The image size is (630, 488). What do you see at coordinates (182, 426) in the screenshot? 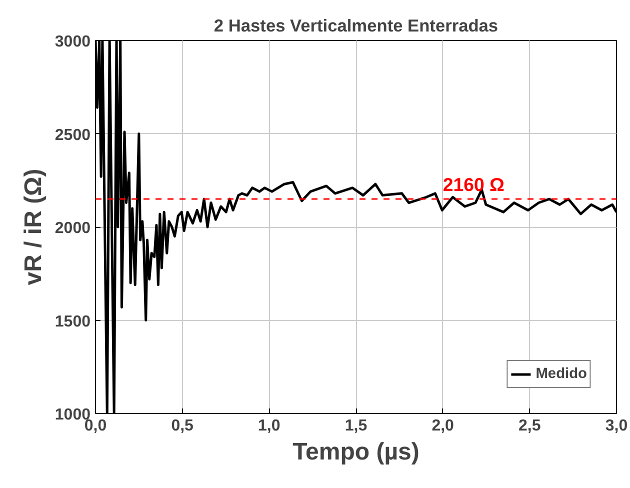
I see `x-tick-label: 0,5` at bounding box center [182, 426].